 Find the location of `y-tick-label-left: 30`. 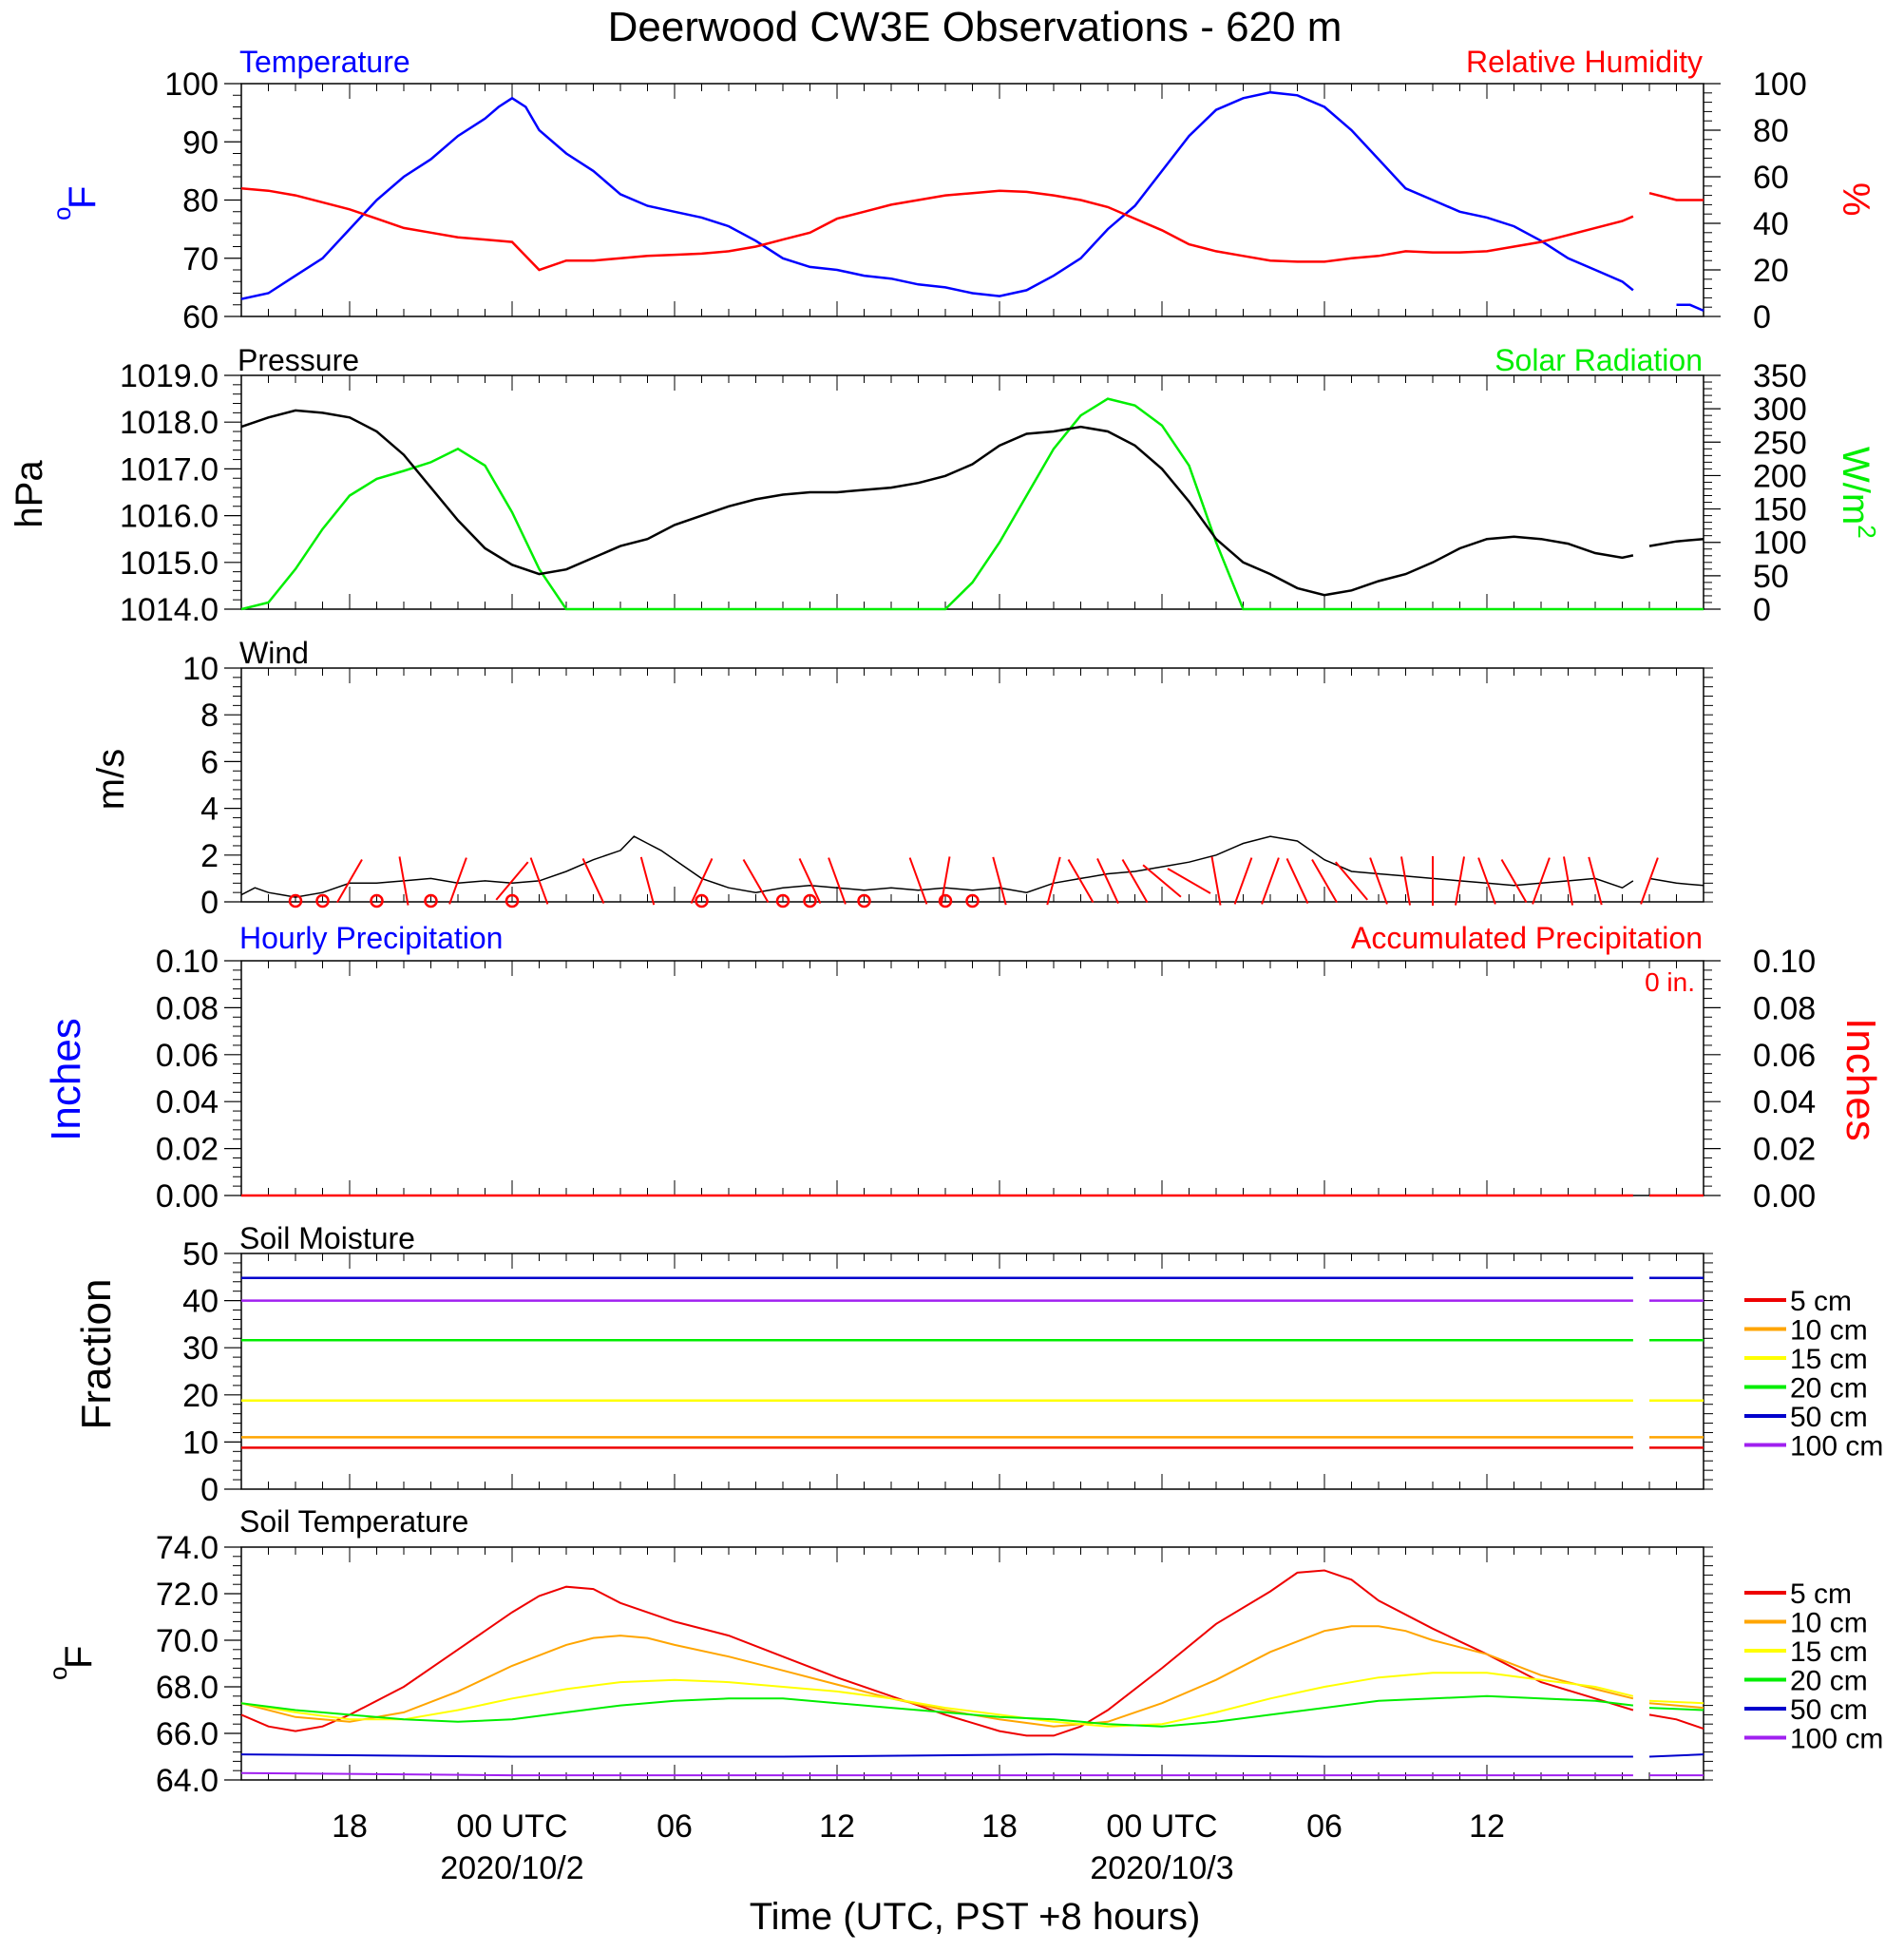

y-tick-label-left: 30 is located at coordinates (200, 1348).